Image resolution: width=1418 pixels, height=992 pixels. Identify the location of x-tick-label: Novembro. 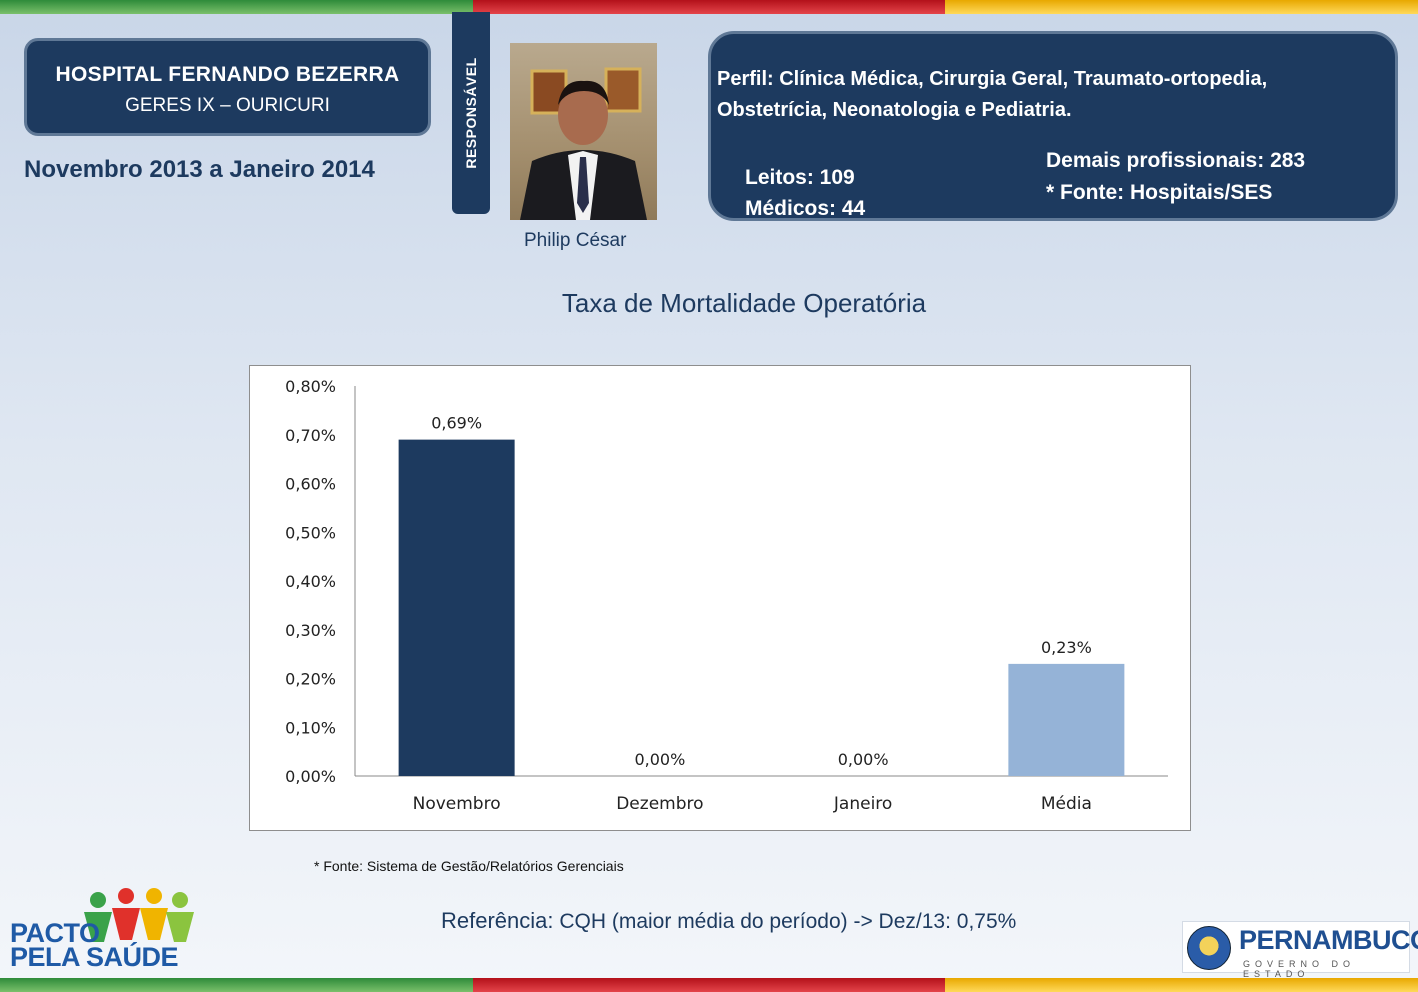
(457, 804).